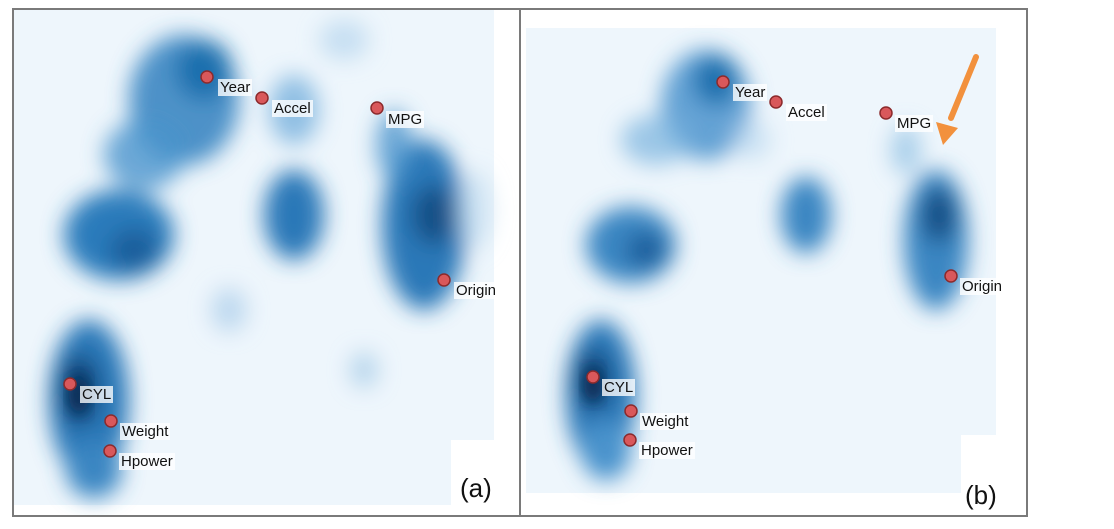 The height and width of the screenshot is (529, 1114). I want to click on panel-divider, so click(520, 262).